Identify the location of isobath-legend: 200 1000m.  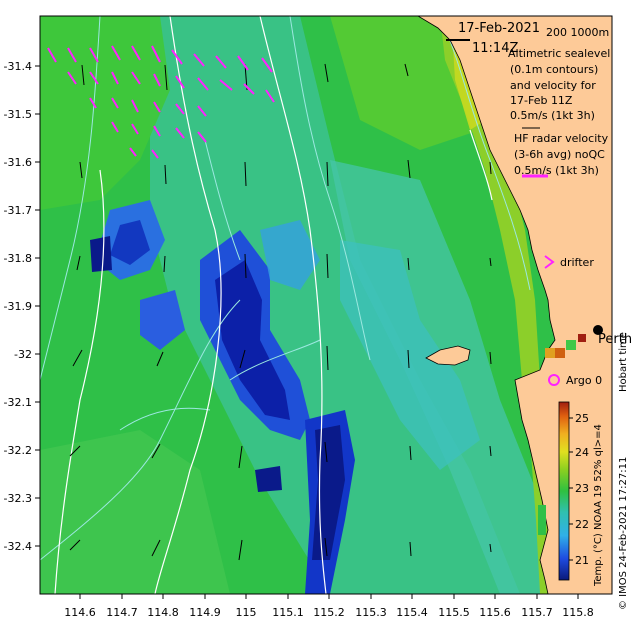
(577, 32).